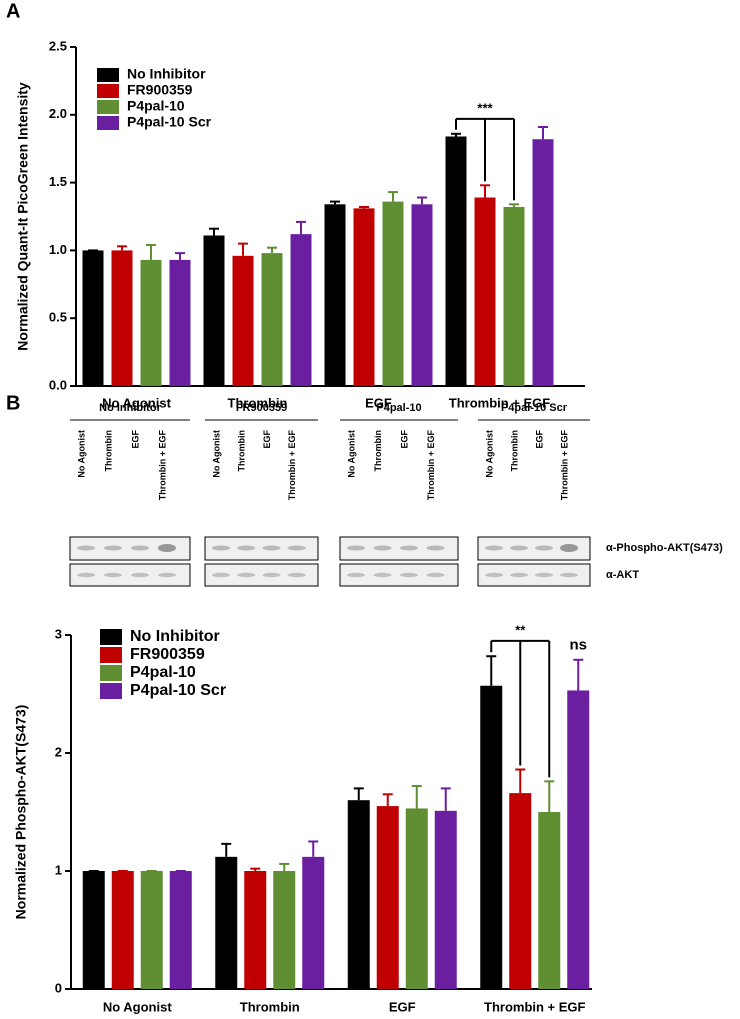  I want to click on panel-label: B, so click(13, 403).